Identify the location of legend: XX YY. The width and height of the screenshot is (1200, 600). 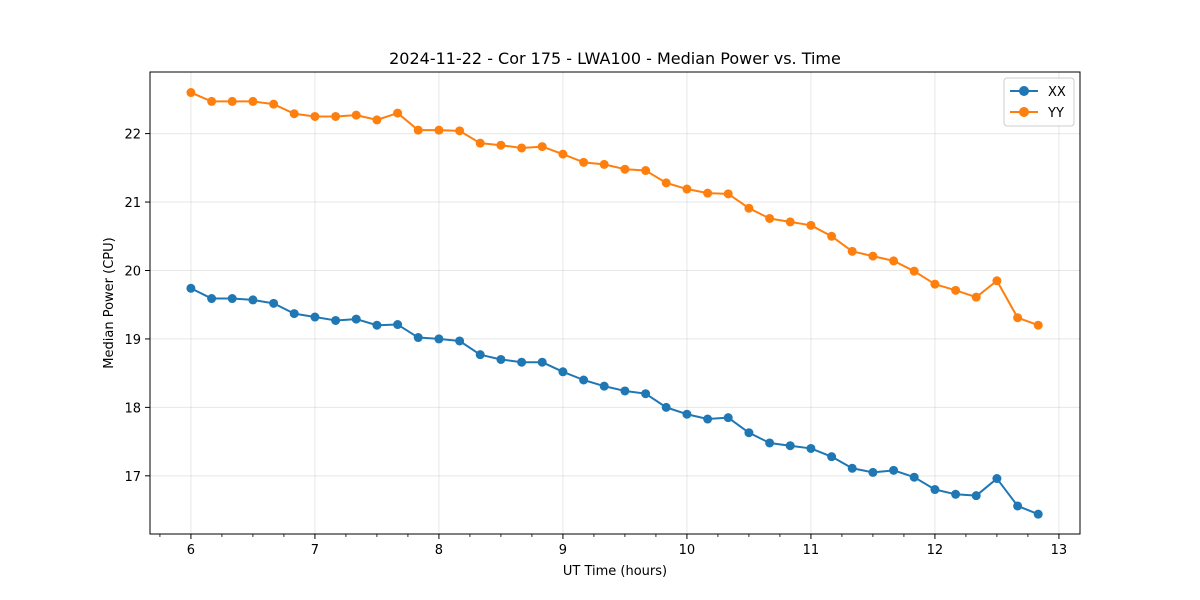
(1039, 102).